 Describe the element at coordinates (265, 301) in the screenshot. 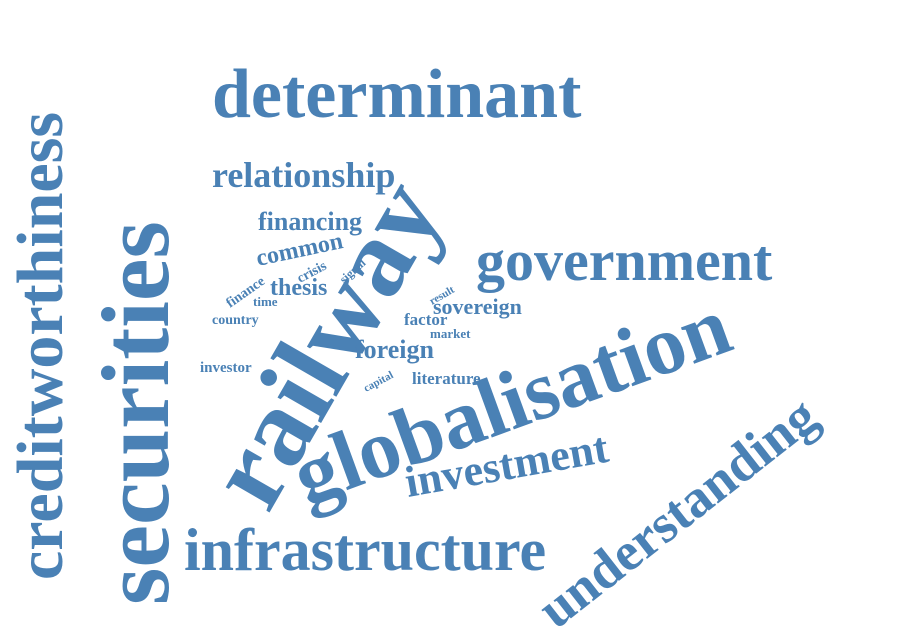

I see `word-time: time` at that location.